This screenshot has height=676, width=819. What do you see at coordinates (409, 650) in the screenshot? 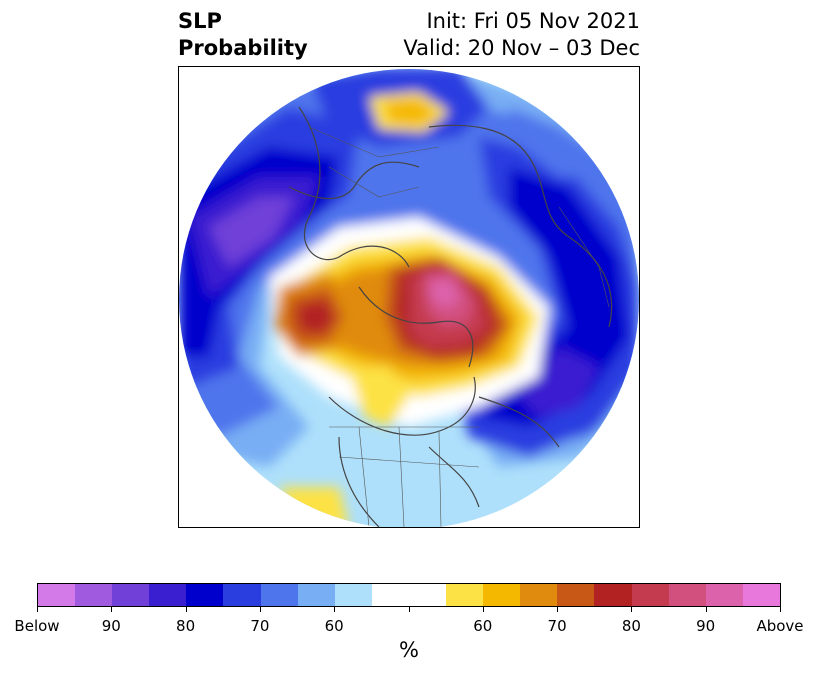
I see `colorbar-unit: %` at bounding box center [409, 650].